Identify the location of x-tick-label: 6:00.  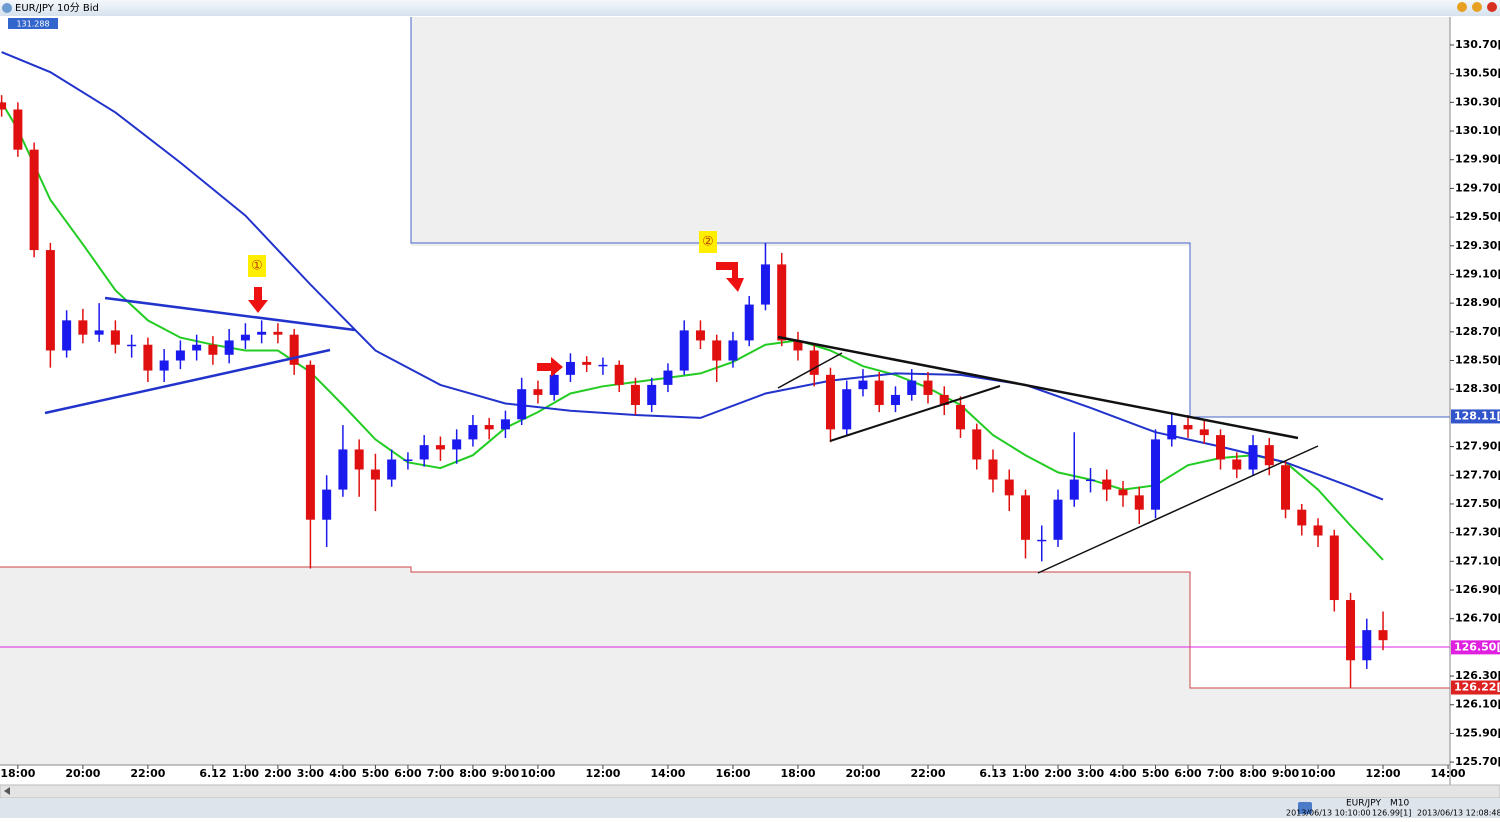
(1188, 773).